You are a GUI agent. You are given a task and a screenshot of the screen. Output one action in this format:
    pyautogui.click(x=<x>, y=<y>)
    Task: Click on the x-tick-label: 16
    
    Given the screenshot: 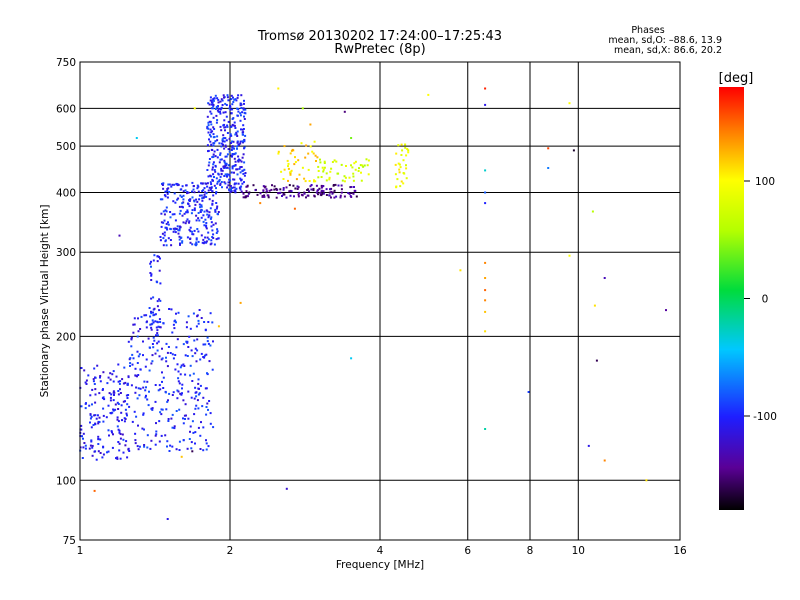 What is the action you would take?
    pyautogui.click(x=680, y=551)
    